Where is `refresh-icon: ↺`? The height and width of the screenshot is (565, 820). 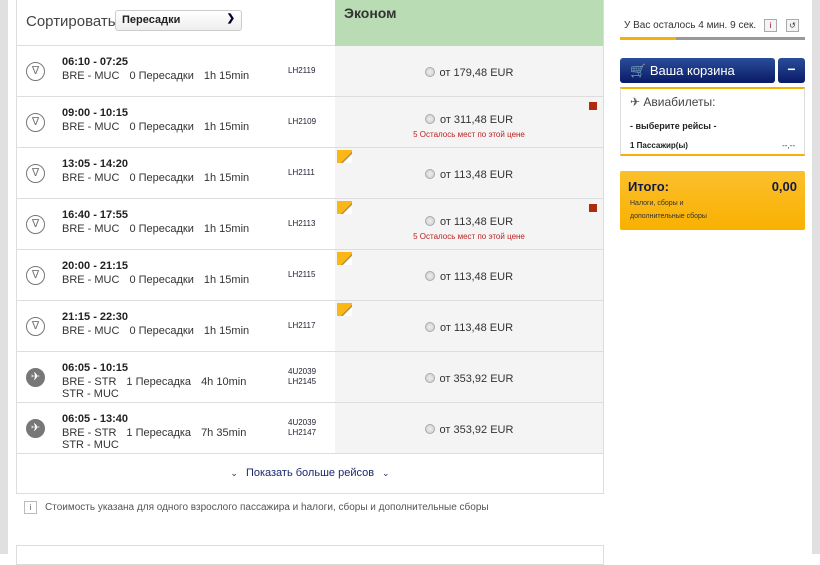 refresh-icon: ↺ is located at coordinates (792, 25).